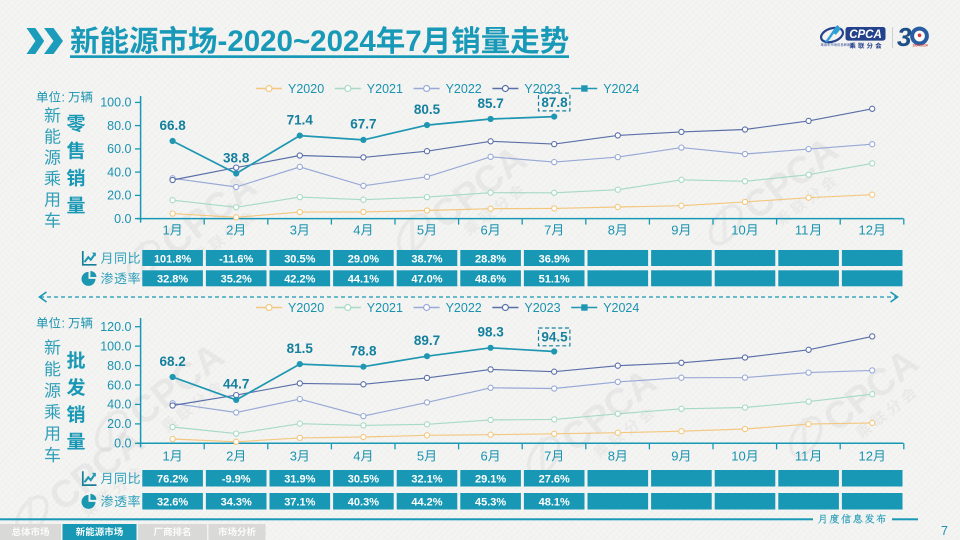 The height and width of the screenshot is (540, 960). I want to click on svg-text: 45.3%, so click(490, 503).